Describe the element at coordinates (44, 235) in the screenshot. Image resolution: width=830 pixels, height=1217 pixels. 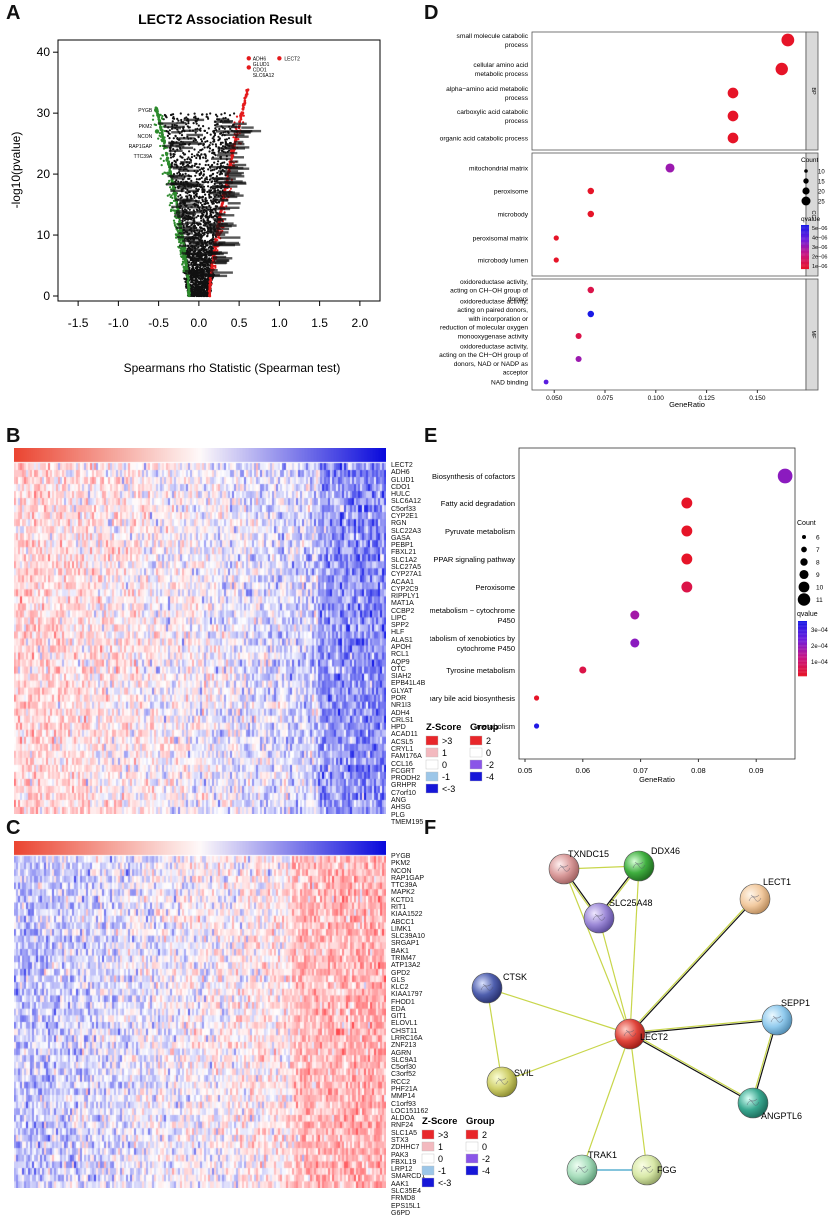
I see `volcano-y-tick-label: 10` at that location.